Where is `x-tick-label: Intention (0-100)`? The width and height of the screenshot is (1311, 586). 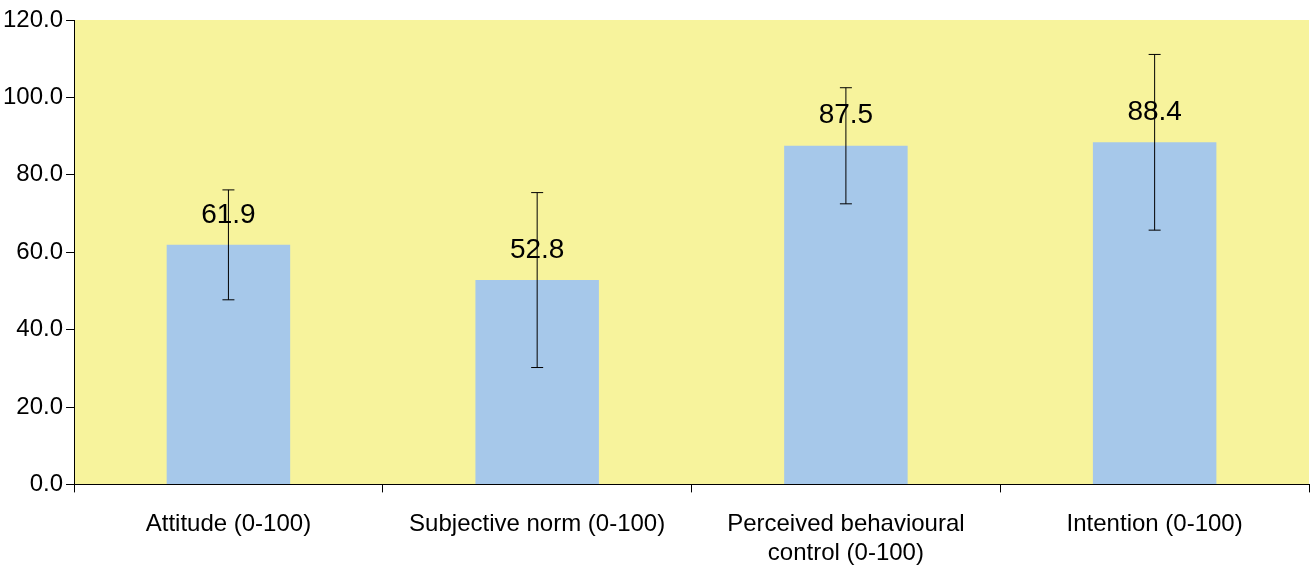
x-tick-label: Intention (0-100) is located at coordinates (1154, 523).